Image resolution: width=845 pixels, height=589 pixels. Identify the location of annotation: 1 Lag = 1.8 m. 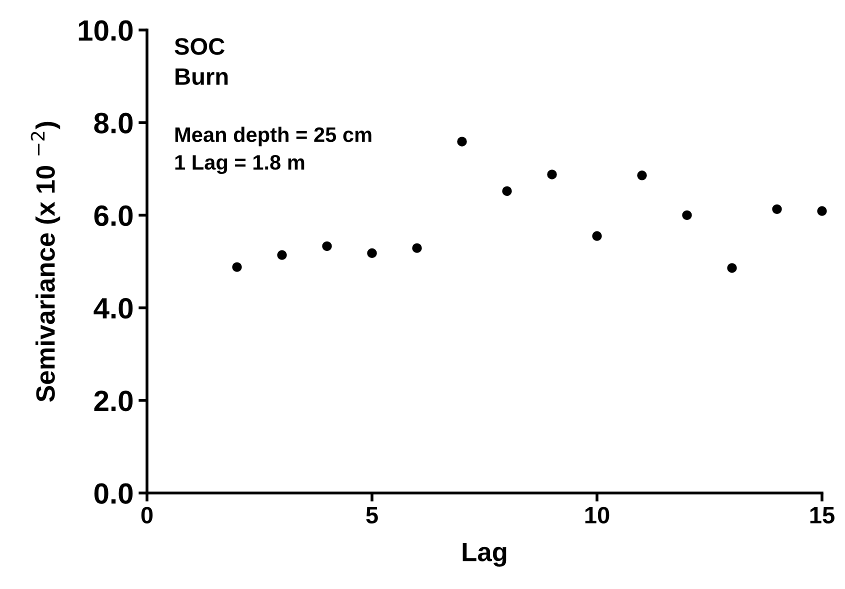
(239, 164).